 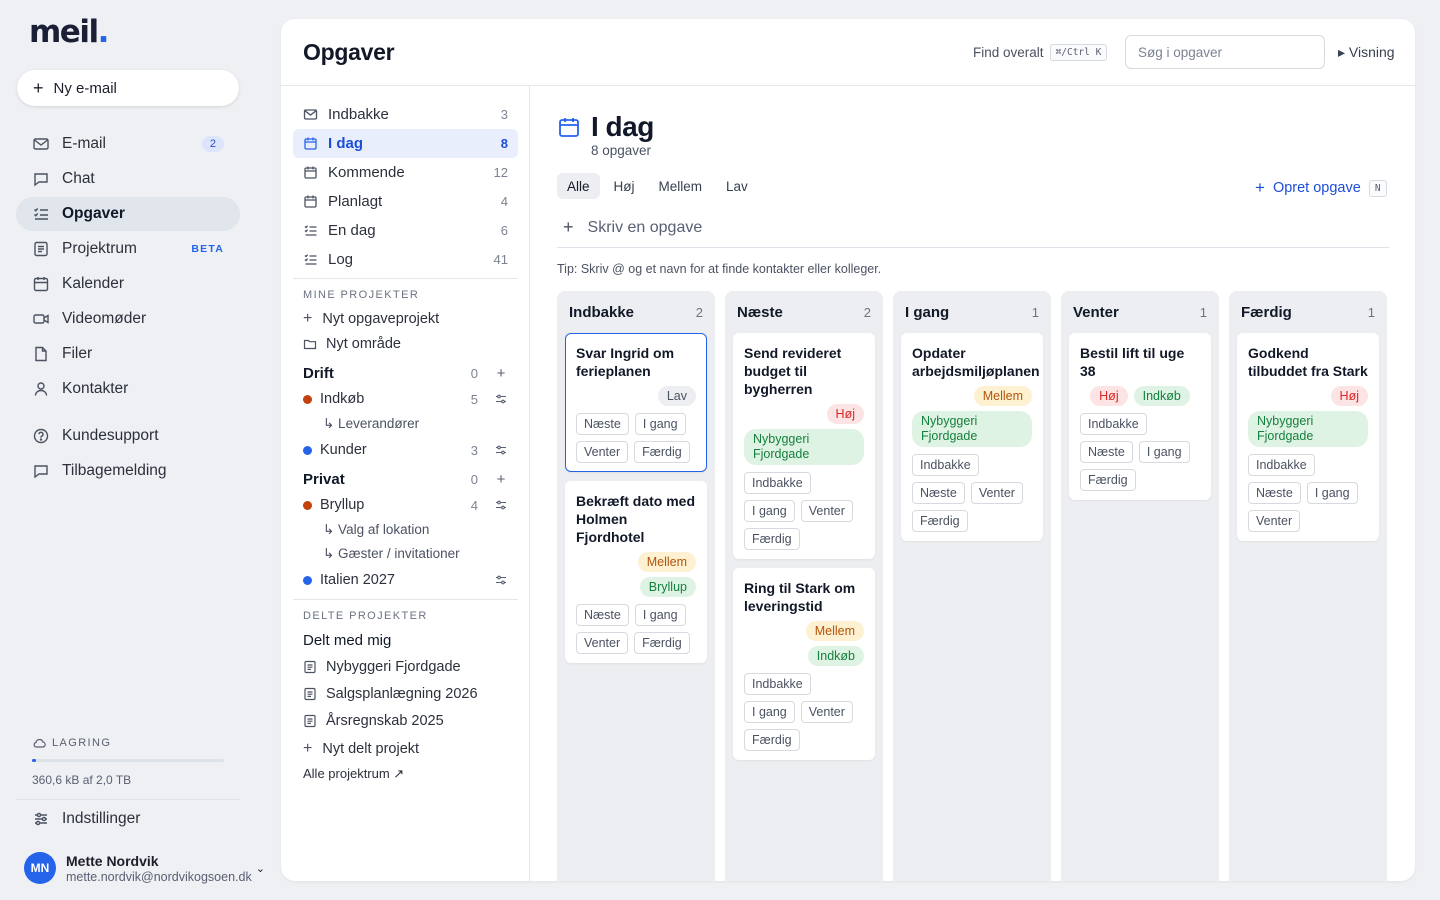 I want to click on subproject-leverandorer: ↳ Leverandører, so click(x=371, y=423).